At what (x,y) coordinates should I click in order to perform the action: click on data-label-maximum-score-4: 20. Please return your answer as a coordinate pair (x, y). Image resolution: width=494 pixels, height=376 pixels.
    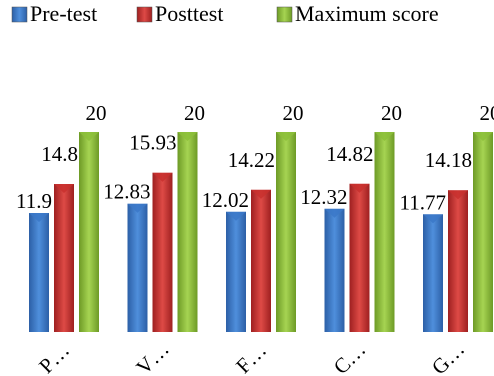
    Looking at the image, I should click on (391, 113).